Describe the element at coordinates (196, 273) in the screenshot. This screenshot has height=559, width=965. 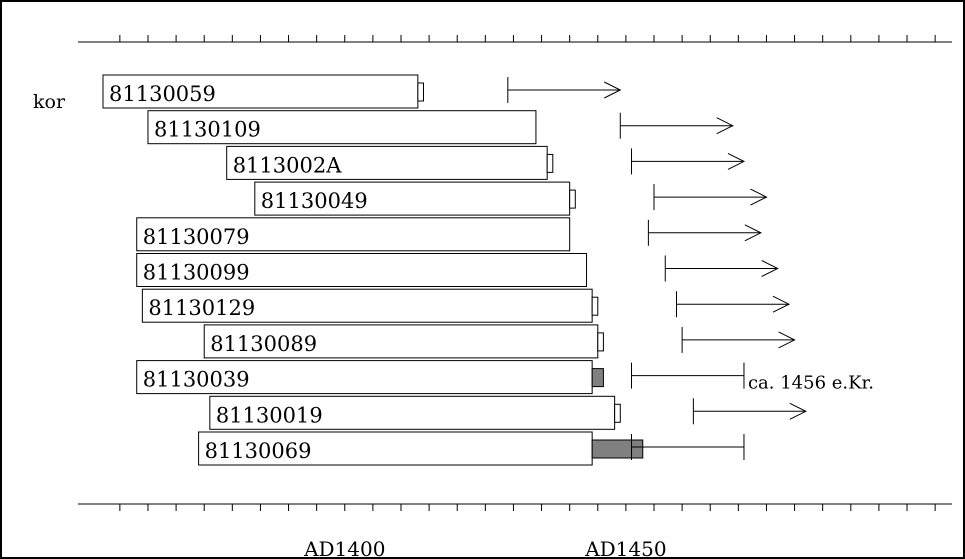
I see `sample-label: 81130099` at that location.